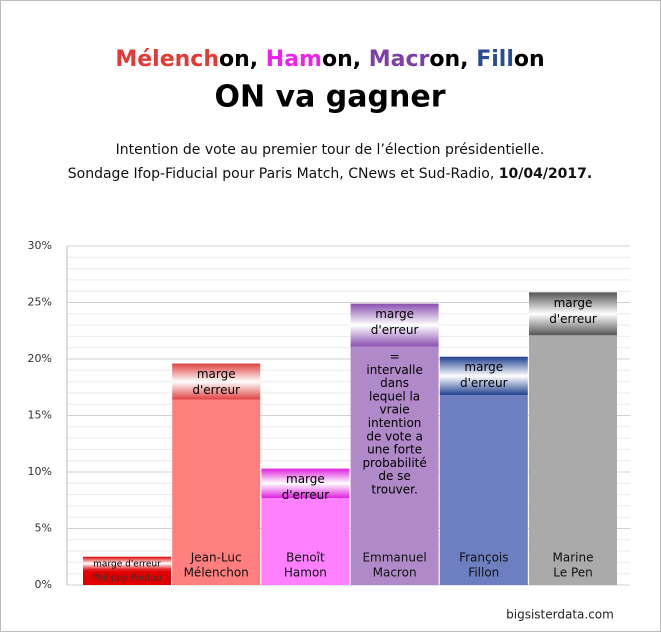  What do you see at coordinates (40, 415) in the screenshot?
I see `y-tick-label: 15%` at bounding box center [40, 415].